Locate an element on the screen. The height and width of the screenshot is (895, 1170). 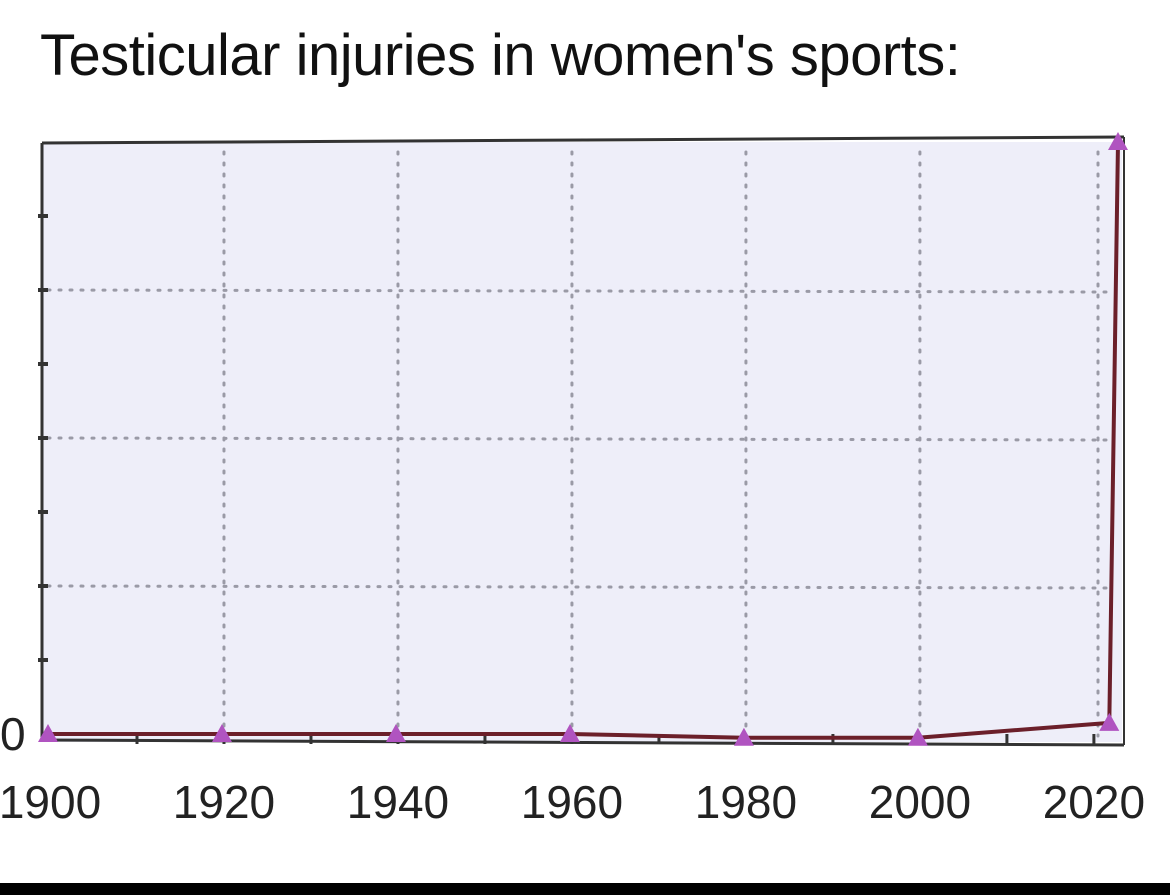
x-tick-label: 1960 is located at coordinates (572, 802).